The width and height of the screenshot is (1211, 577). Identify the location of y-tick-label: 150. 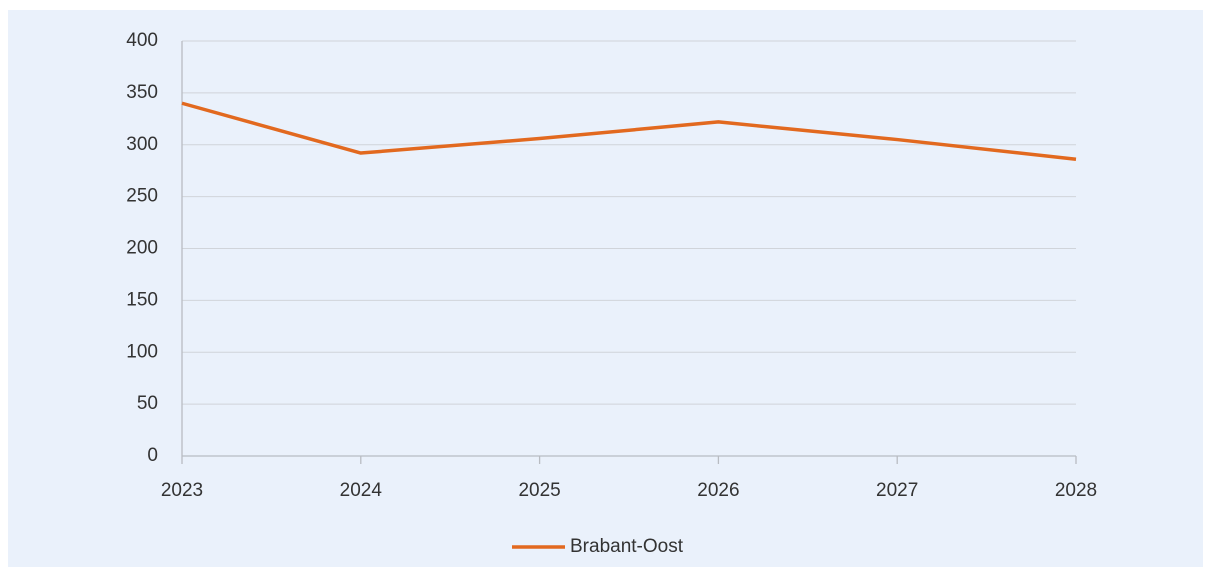
(142, 299).